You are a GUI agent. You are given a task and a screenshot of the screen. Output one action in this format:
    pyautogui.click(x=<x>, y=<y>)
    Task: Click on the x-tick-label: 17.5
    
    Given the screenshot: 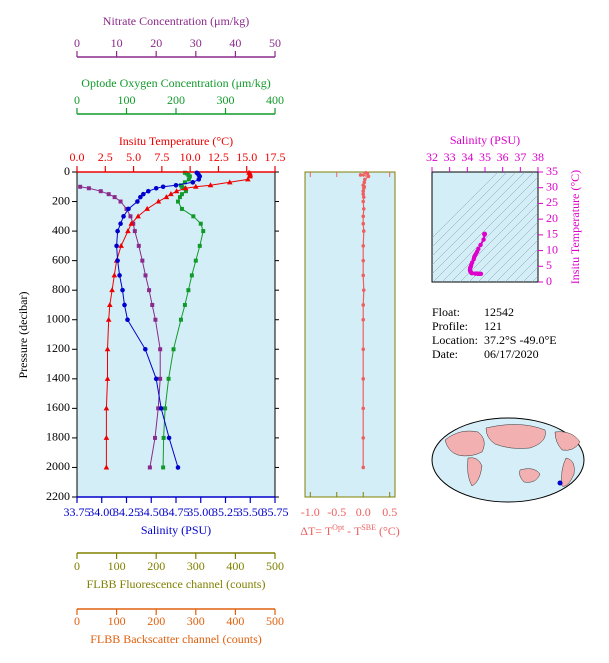 What is the action you would take?
    pyautogui.click(x=275, y=157)
    